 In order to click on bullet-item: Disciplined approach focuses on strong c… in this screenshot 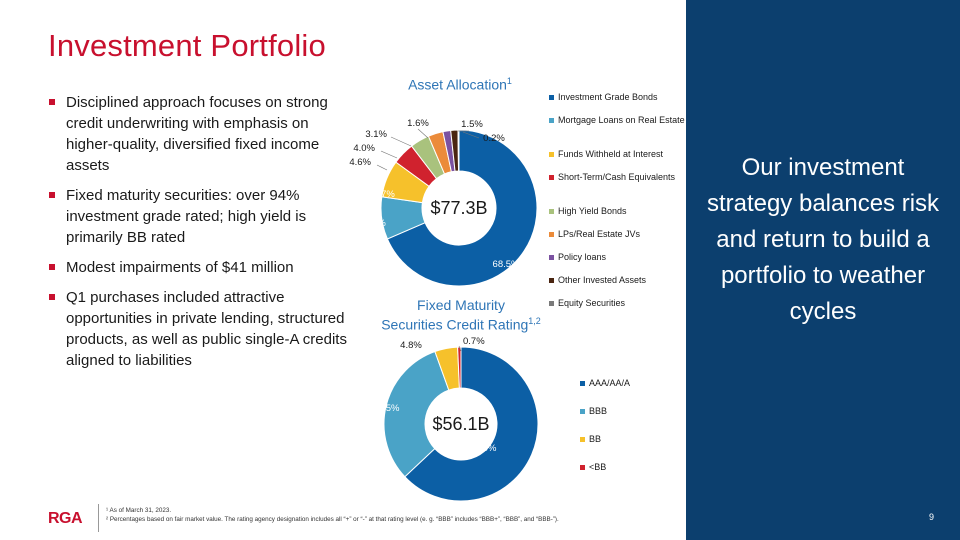, I will do `click(198, 134)`.